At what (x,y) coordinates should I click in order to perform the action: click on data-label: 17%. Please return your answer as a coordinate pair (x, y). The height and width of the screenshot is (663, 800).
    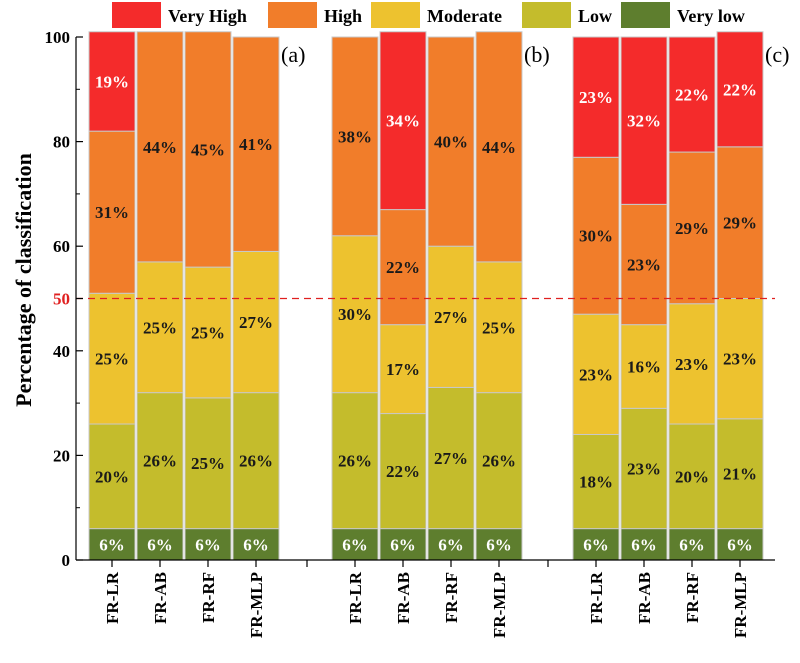
    Looking at the image, I should click on (403, 369).